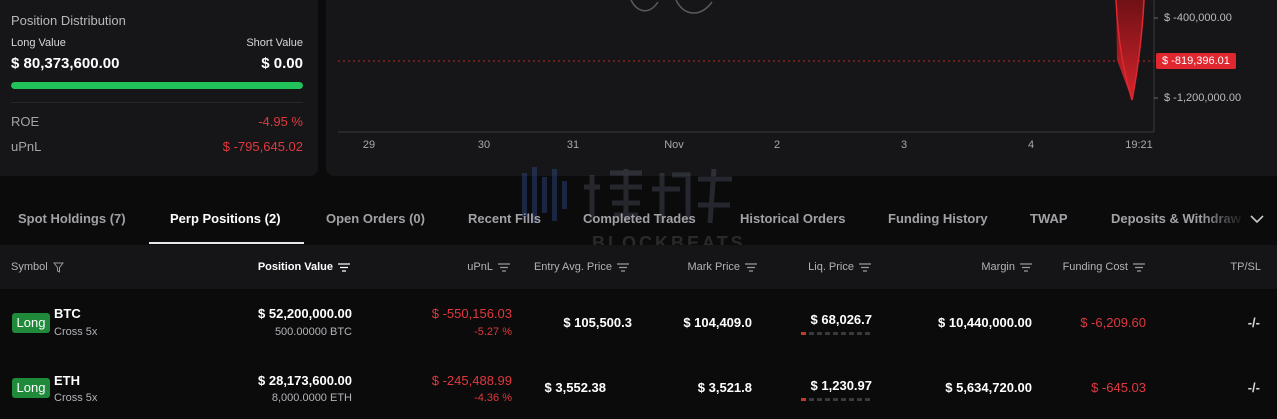 The width and height of the screenshot is (1277, 419). I want to click on header-liq-price: Liq. Price, so click(839, 267).